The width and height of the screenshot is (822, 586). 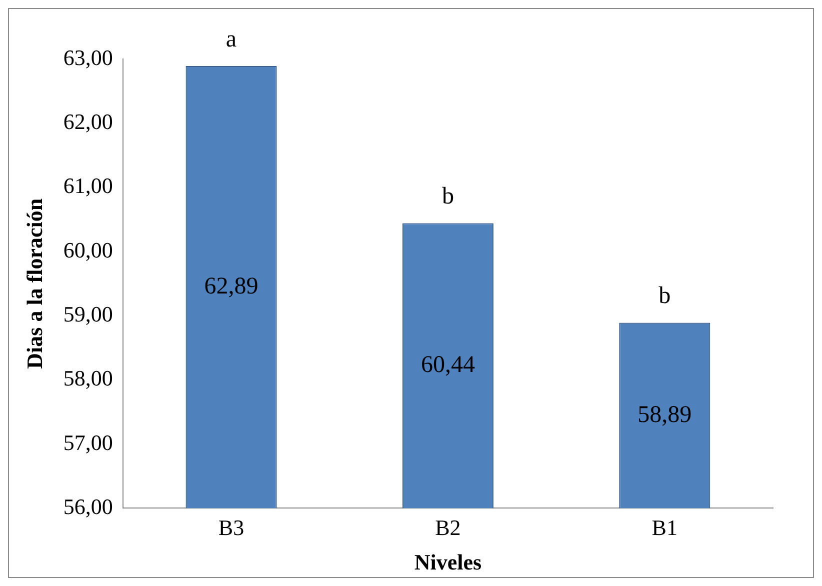 What do you see at coordinates (88, 442) in the screenshot?
I see `y-tick-label: 57,00` at bounding box center [88, 442].